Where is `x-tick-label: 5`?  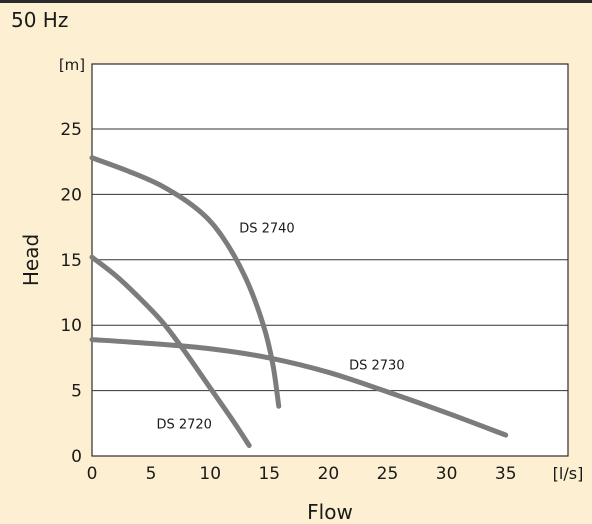 x-tick-label: 5 is located at coordinates (151, 474).